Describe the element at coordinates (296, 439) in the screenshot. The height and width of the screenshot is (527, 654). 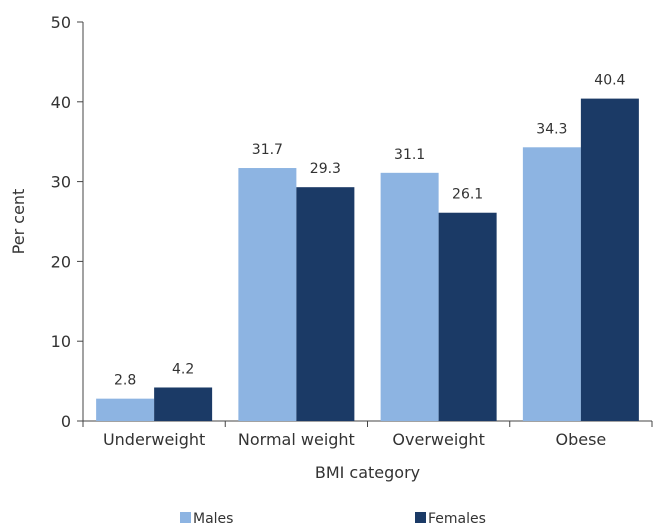
I see `x-tick-label: Normal weight` at that location.